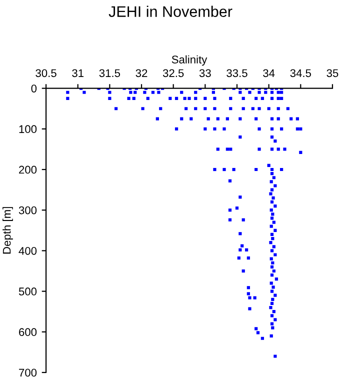 The image size is (341, 384). What do you see at coordinates (34, 88) in the screenshot?
I see `y-tick-label: 0` at bounding box center [34, 88].